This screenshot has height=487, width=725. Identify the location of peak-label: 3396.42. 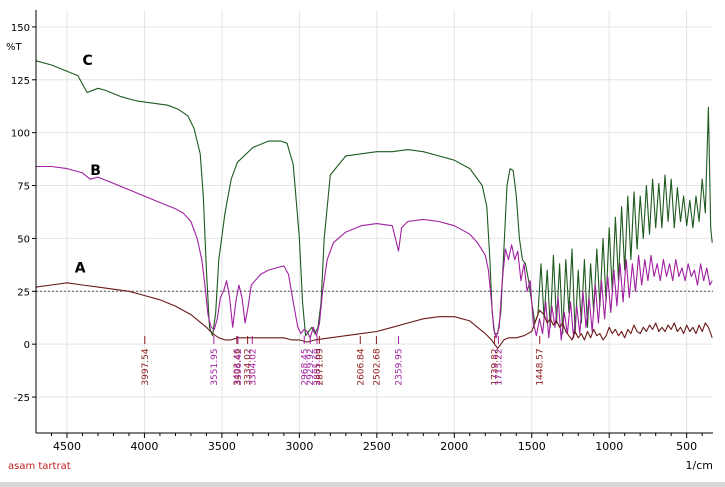
(239, 366).